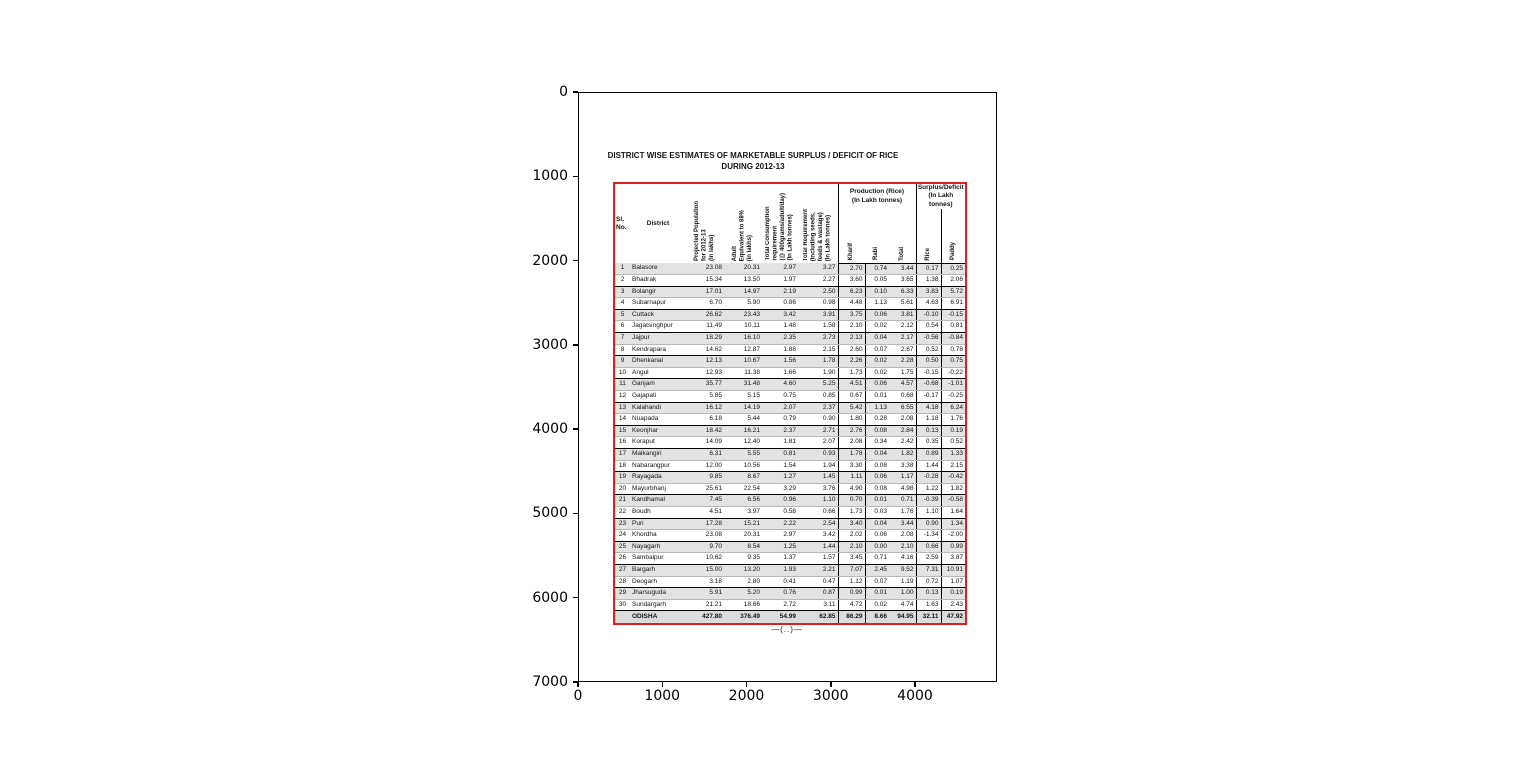  What do you see at coordinates (851, 617) in the screenshot?
I see `table-cell: 86.29` at bounding box center [851, 617].